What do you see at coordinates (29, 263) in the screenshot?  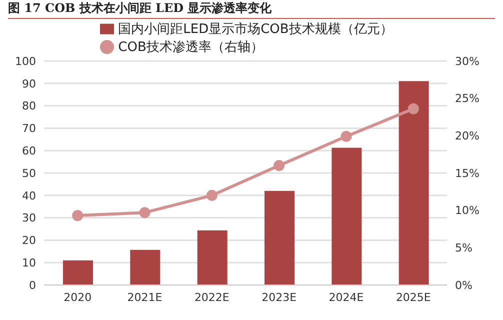 I see `y-tick-label: 10` at bounding box center [29, 263].